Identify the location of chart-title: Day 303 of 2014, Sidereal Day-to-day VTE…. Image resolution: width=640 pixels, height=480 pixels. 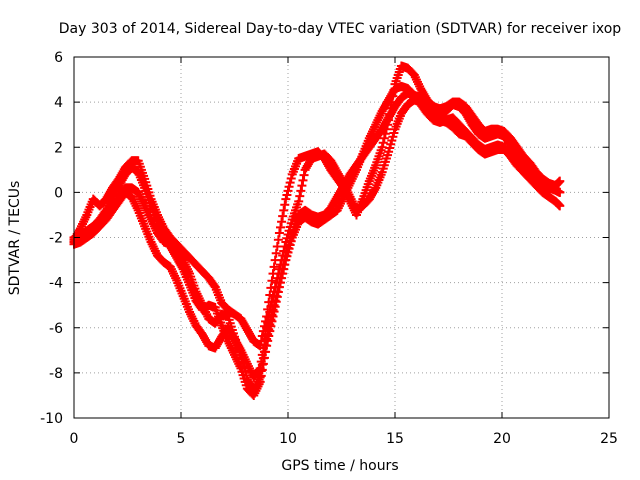
(340, 29).